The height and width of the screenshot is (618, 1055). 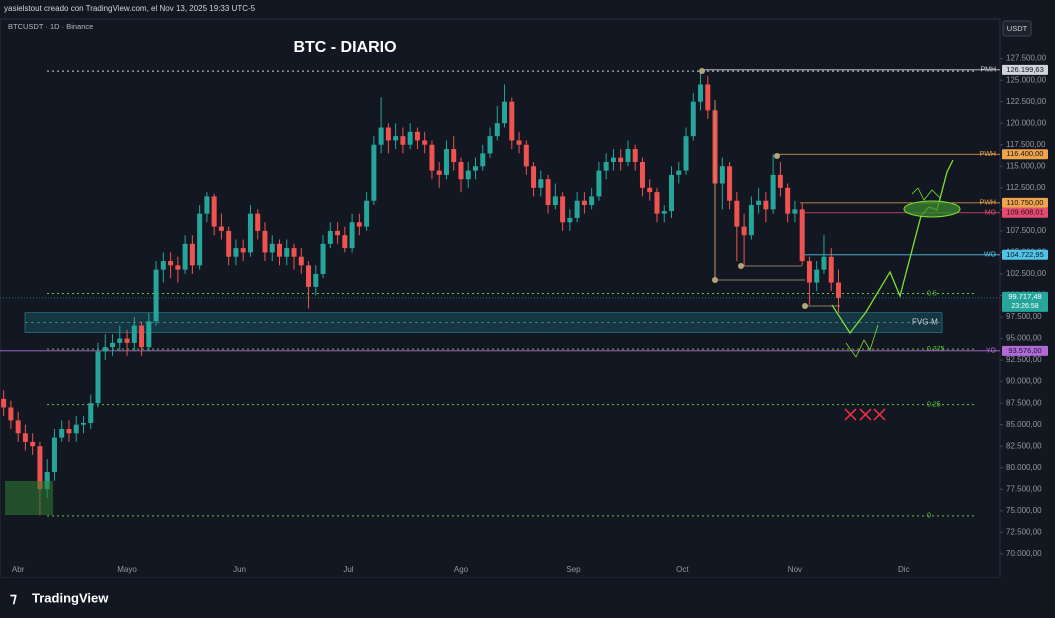 I want to click on annotation-lines, so click(x=777, y=203).